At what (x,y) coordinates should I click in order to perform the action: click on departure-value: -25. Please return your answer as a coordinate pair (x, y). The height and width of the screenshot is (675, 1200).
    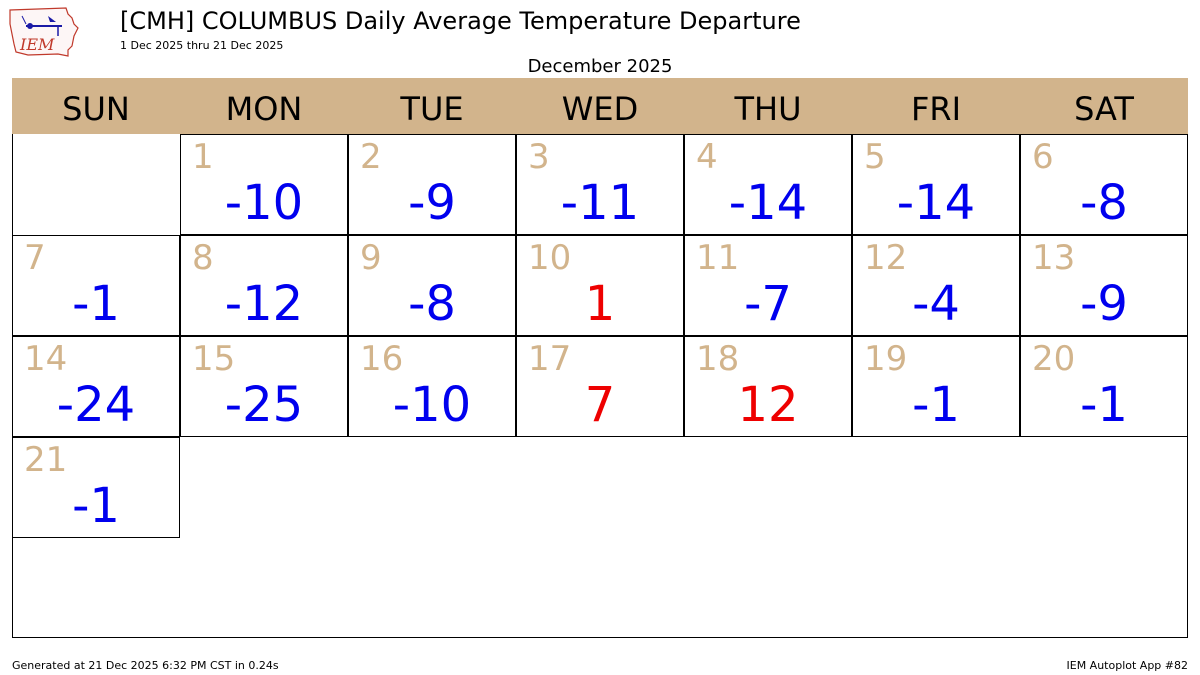
    Looking at the image, I should click on (264, 405).